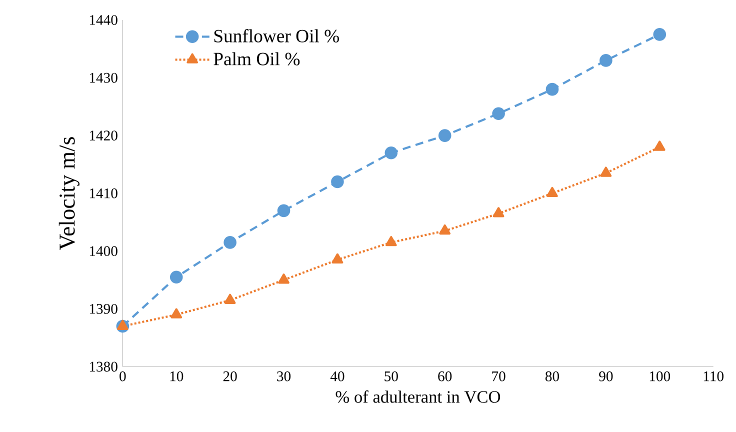 The image size is (736, 432). What do you see at coordinates (337, 376) in the screenshot?
I see `x-tick-label: 40` at bounding box center [337, 376].